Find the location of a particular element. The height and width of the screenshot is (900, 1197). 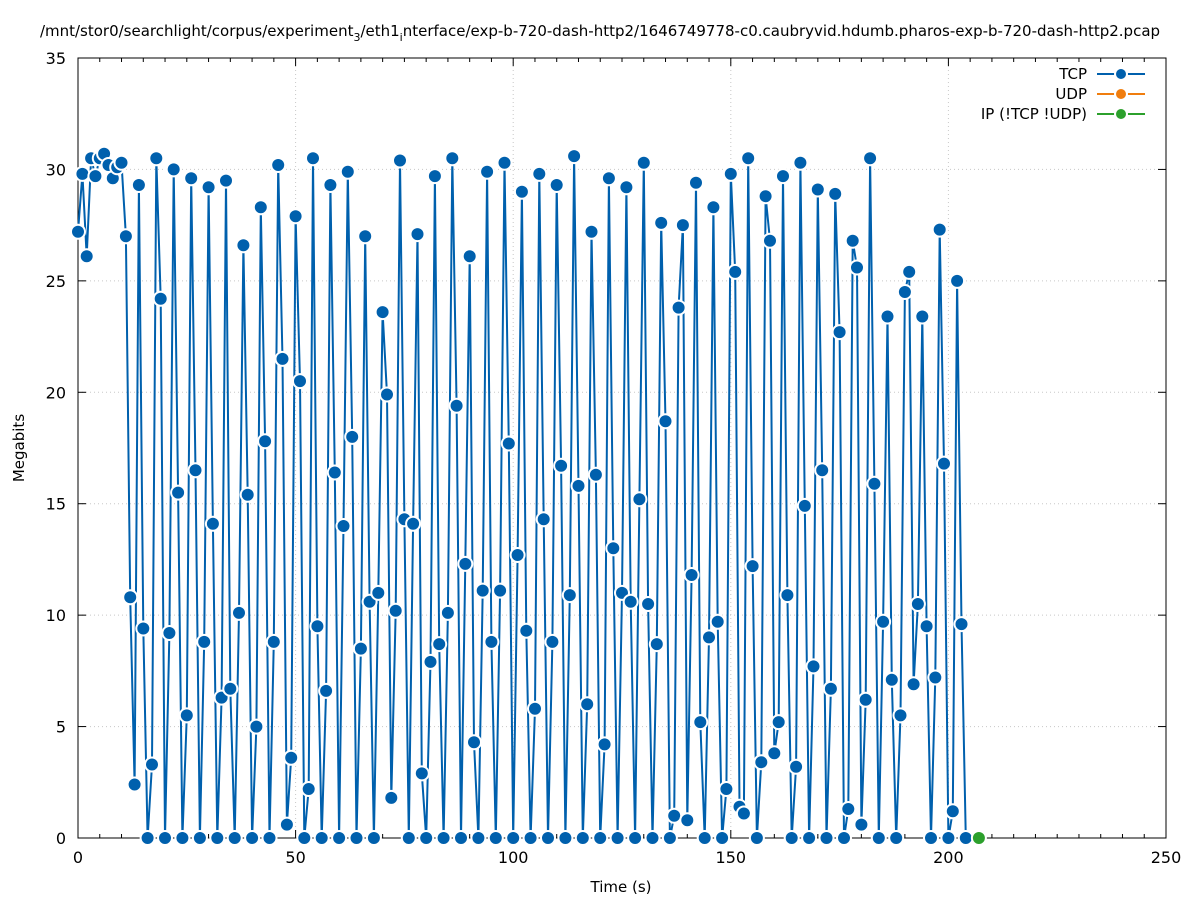

x-axis-label: Time (s) is located at coordinates (621, 887).